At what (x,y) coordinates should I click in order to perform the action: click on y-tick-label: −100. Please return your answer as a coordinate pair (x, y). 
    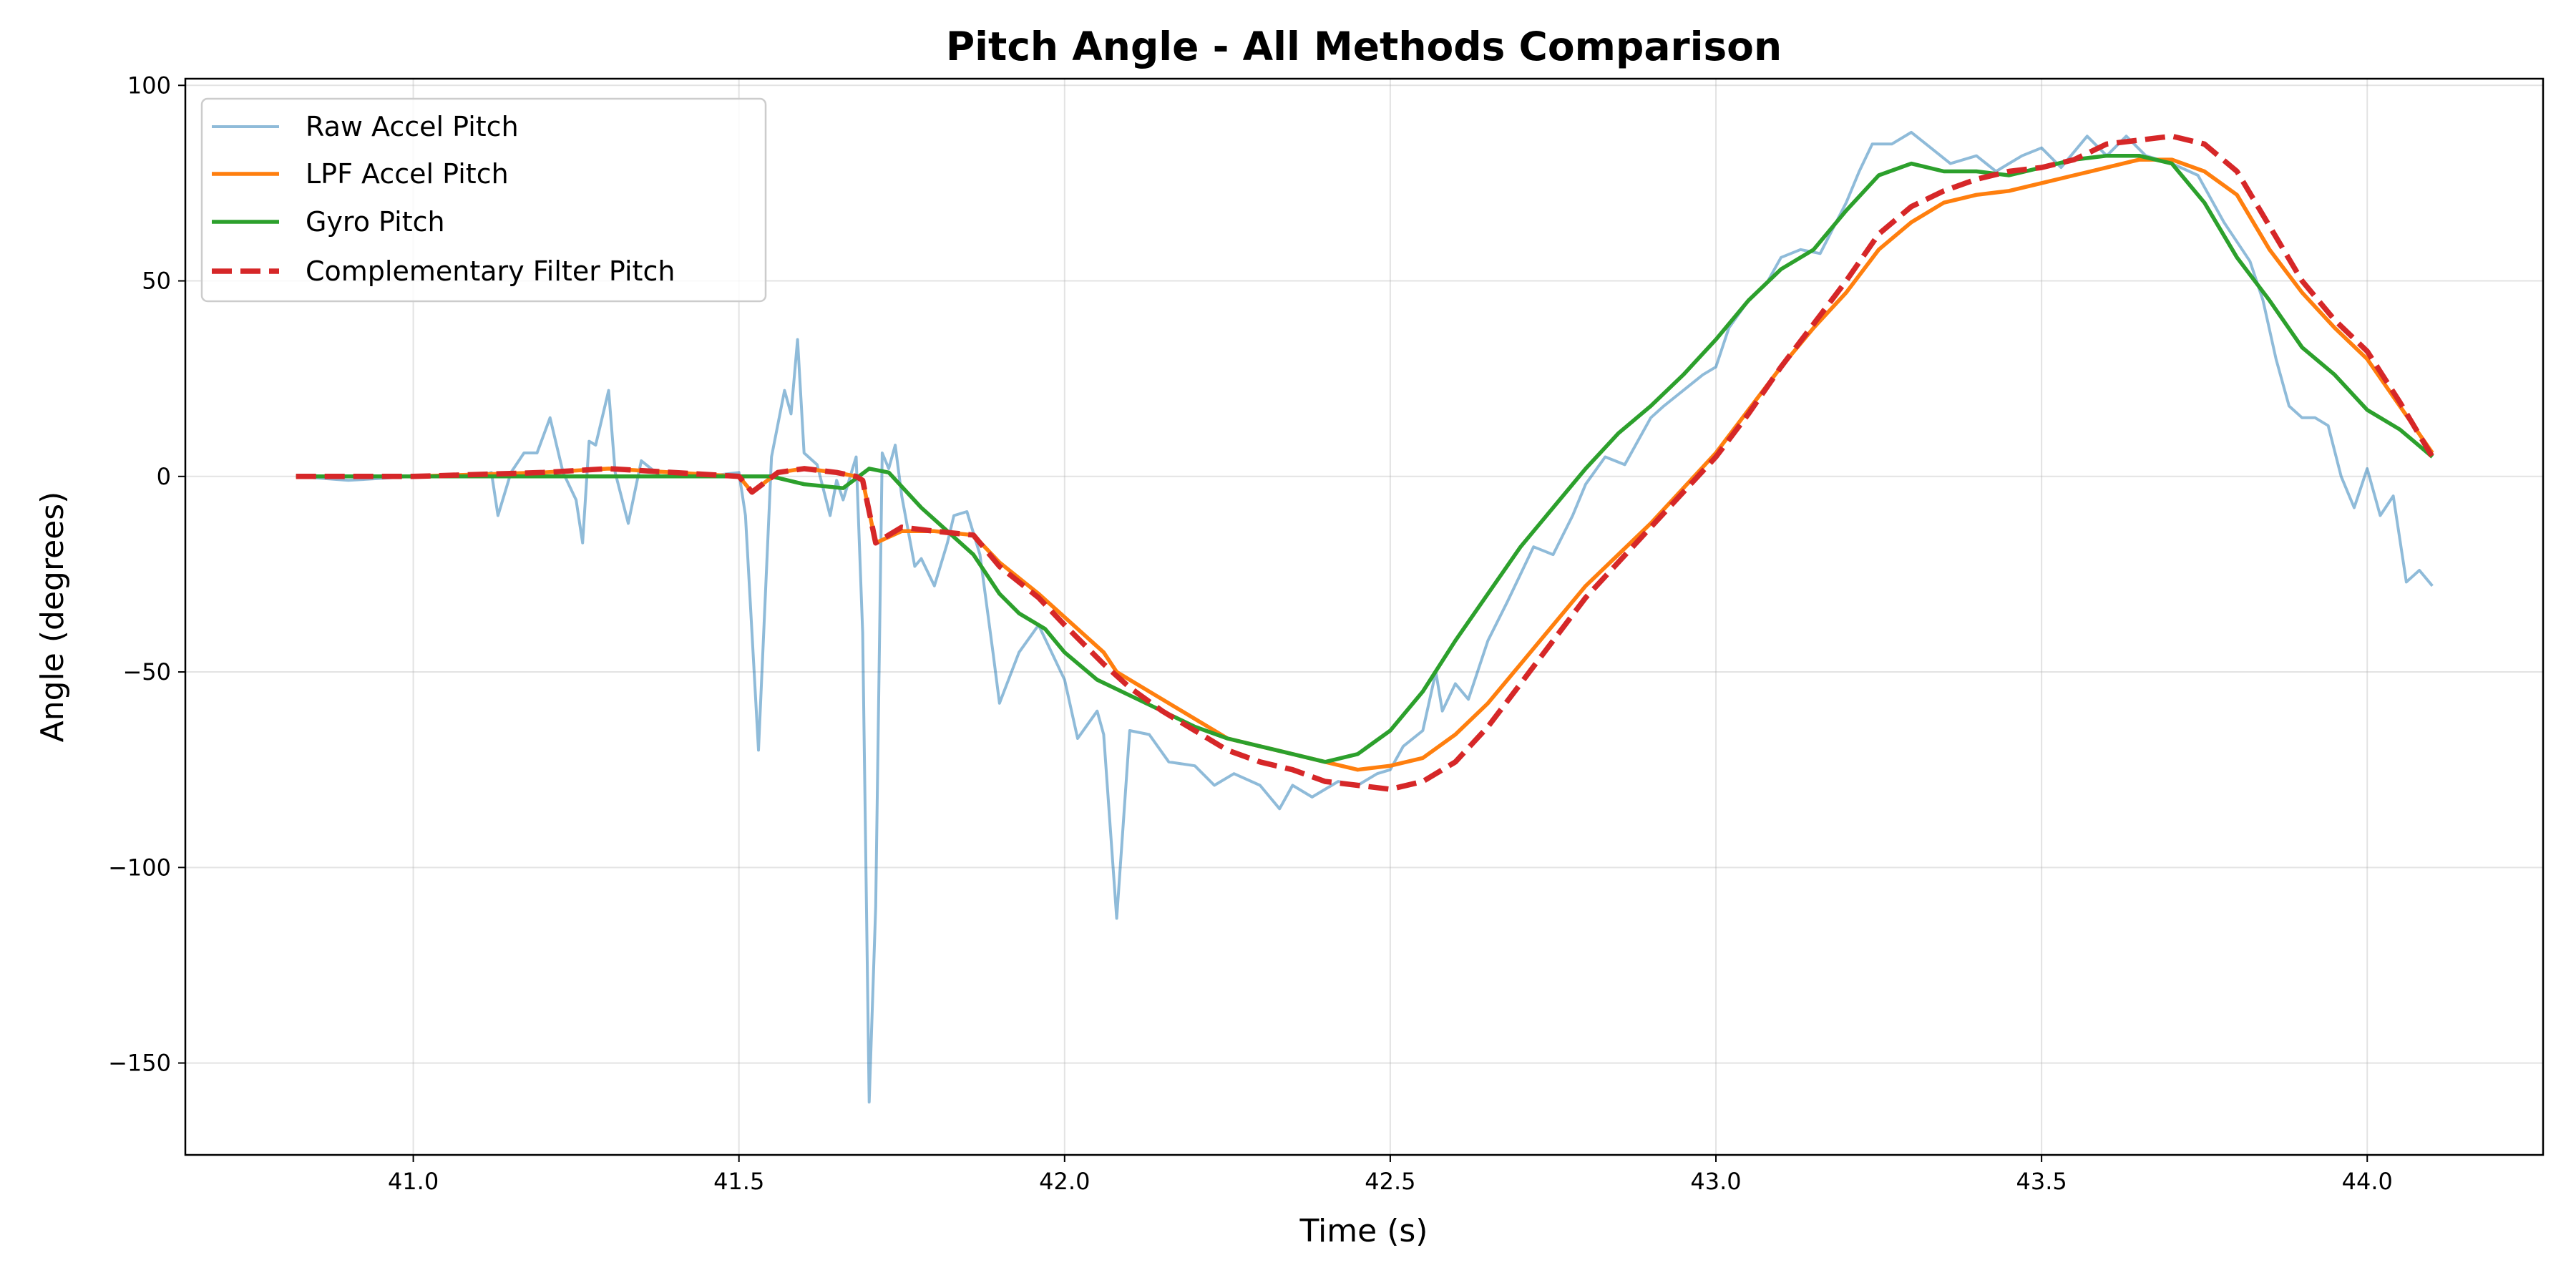
    Looking at the image, I should click on (139, 867).